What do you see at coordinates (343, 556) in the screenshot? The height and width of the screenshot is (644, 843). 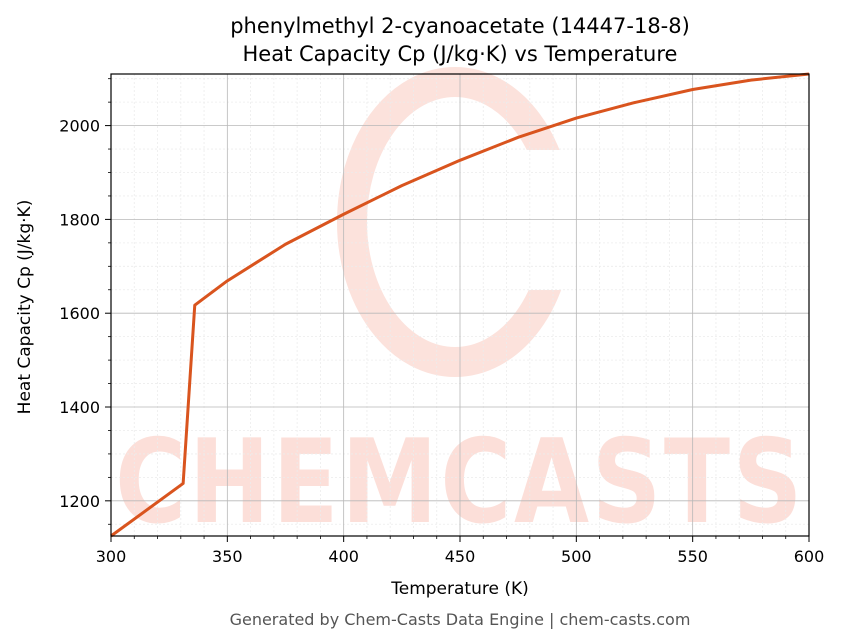 I see `x-tick-label: 400` at bounding box center [343, 556].